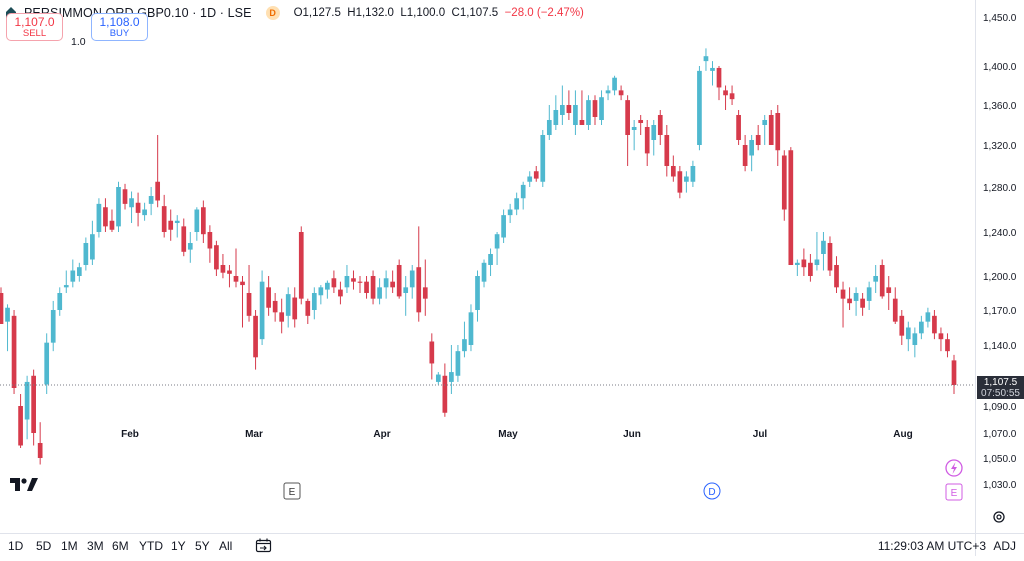 Image resolution: width=1024 pixels, height=561 pixels. What do you see at coordinates (34, 27) in the screenshot?
I see `sell-button: 1,107.0 SELL` at bounding box center [34, 27].